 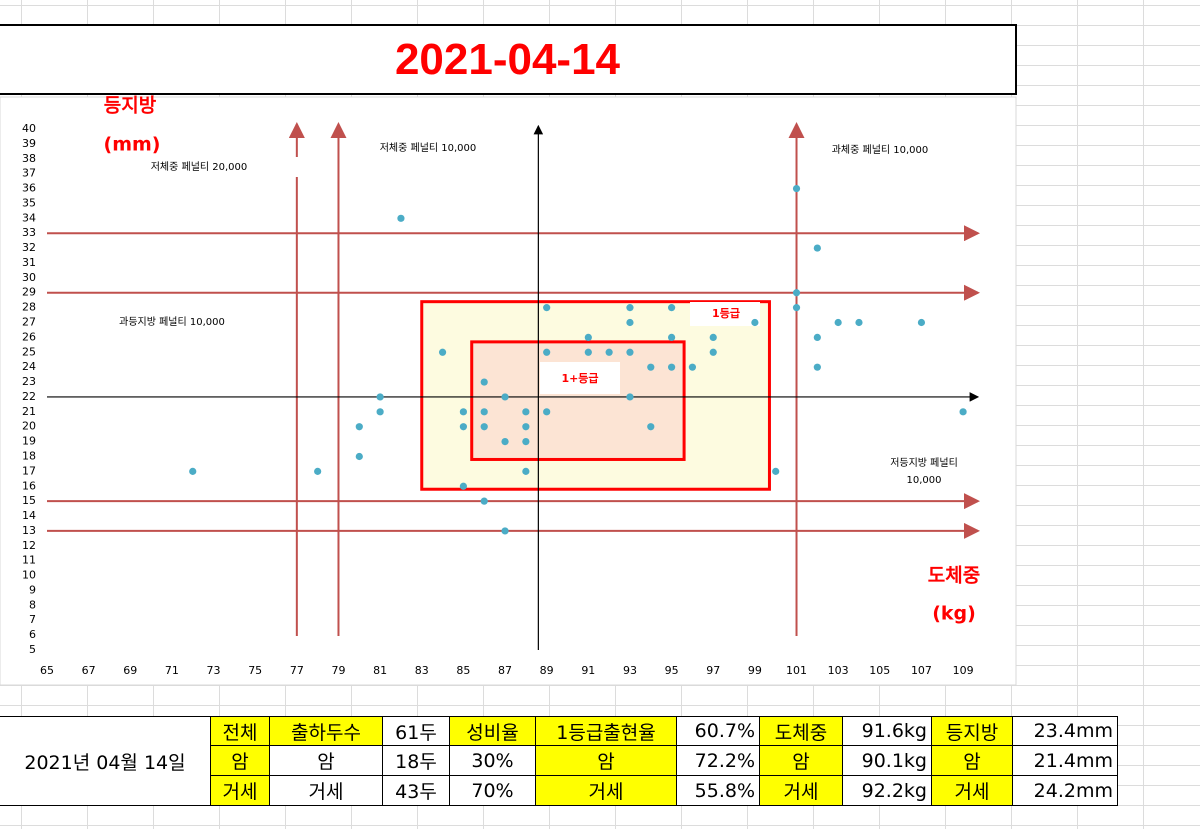 What do you see at coordinates (493, 761) in the screenshot?
I see `table-cell: 30%` at bounding box center [493, 761].